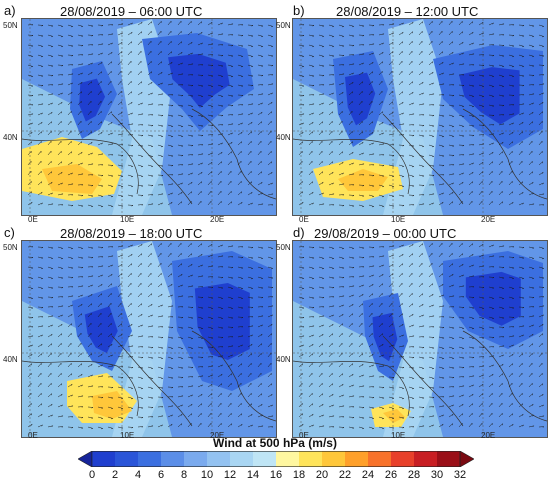 This screenshot has width=550, height=484. I want to click on colorbar-tick-label: 32, so click(460, 475).